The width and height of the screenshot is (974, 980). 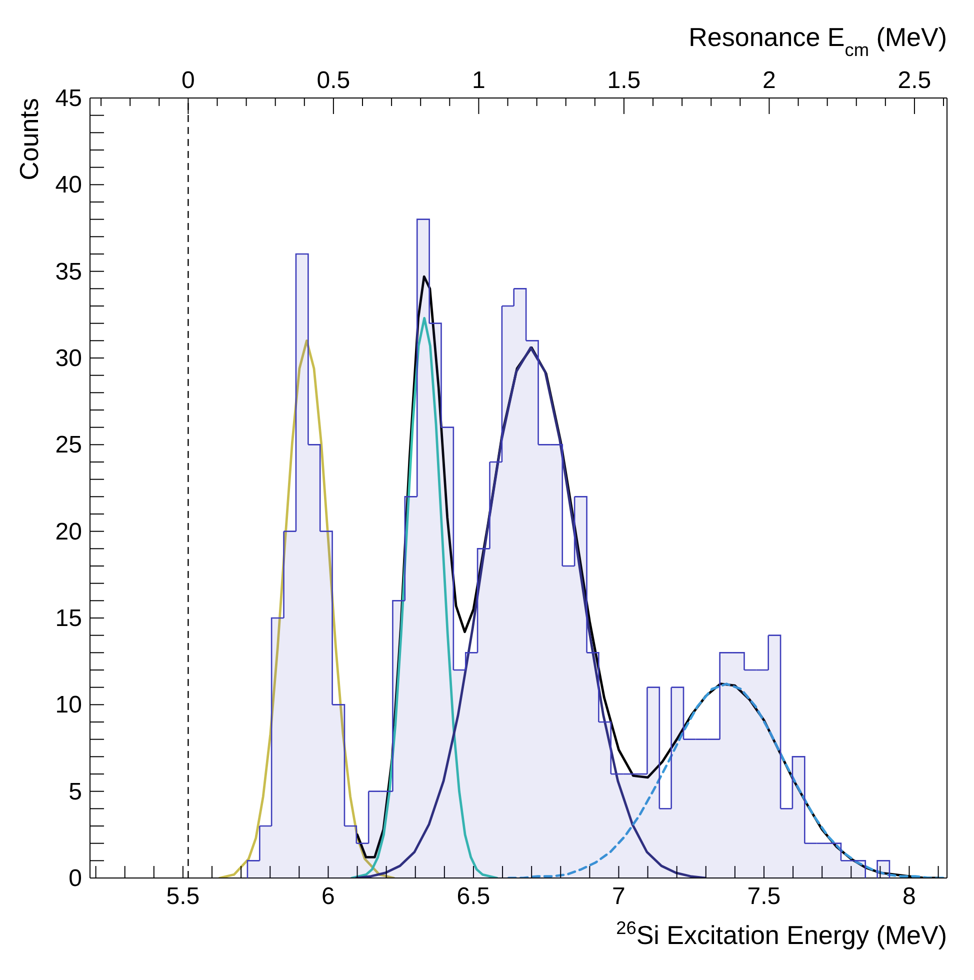 What do you see at coordinates (68, 445) in the screenshot?
I see `y-tick-label: 25` at bounding box center [68, 445].